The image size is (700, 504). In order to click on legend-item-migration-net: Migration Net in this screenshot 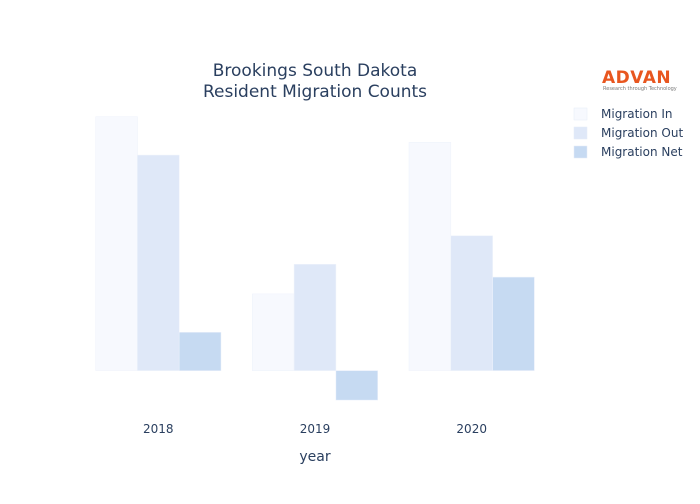, I will do `click(628, 152)`.